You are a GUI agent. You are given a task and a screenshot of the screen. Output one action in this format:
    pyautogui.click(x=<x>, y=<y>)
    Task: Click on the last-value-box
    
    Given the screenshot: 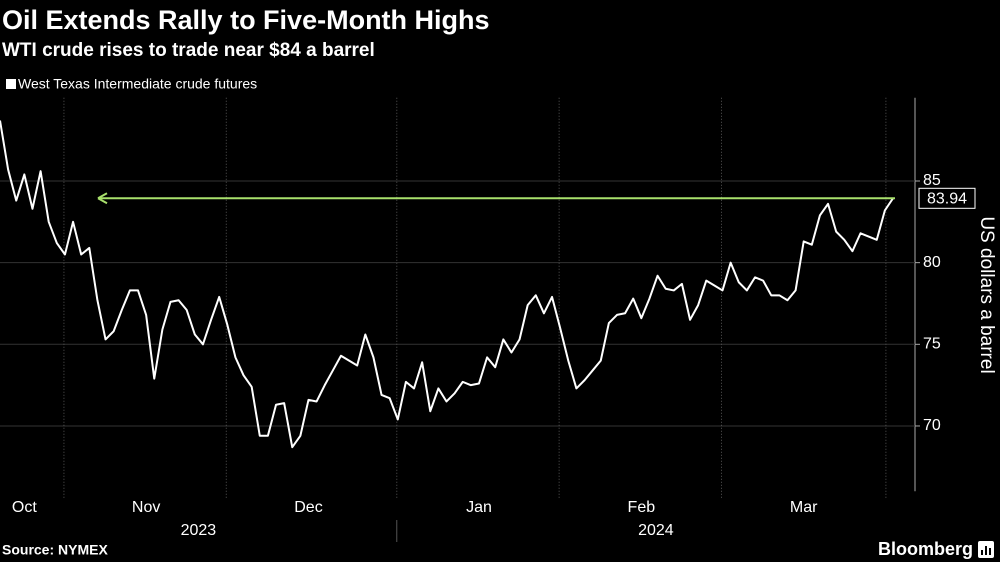 What is the action you would take?
    pyautogui.click(x=947, y=198)
    